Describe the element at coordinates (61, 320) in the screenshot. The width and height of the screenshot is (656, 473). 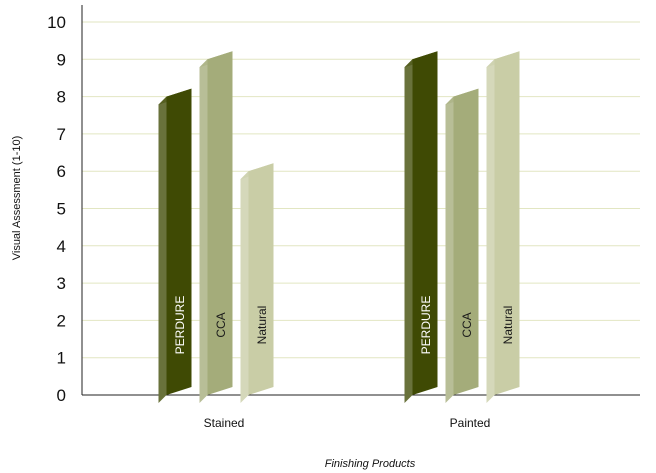
I see `y-tick-label: 2` at that location.